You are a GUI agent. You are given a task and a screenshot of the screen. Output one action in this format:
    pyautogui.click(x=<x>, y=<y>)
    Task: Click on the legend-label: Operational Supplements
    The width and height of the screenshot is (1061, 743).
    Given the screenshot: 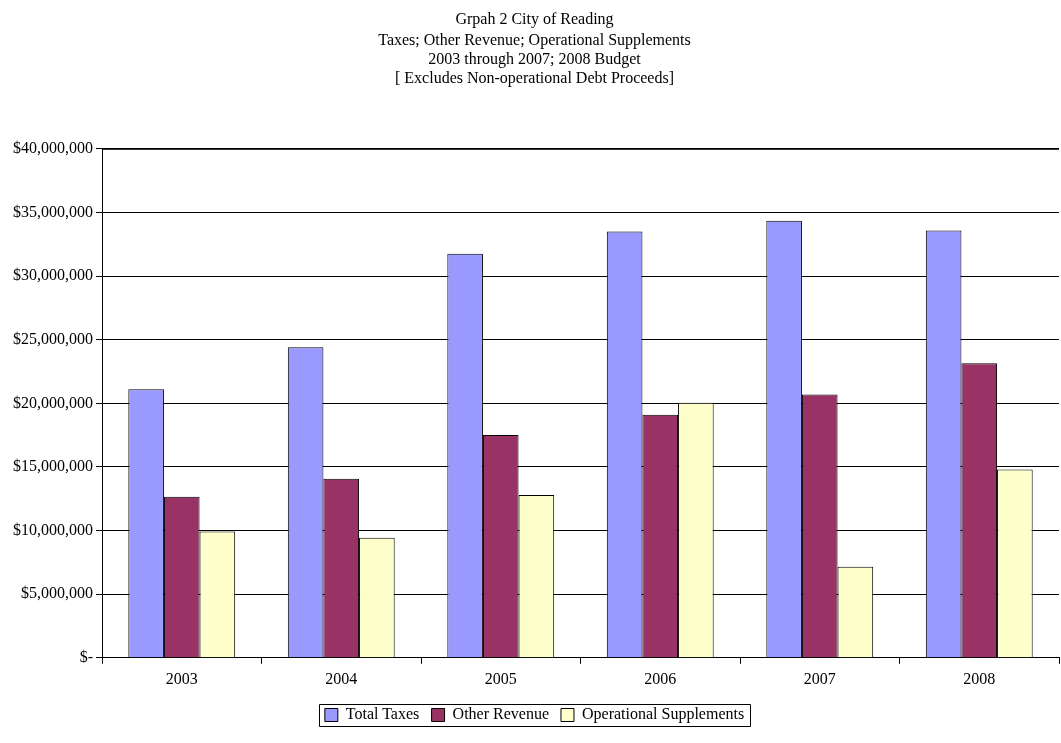 What is the action you would take?
    pyautogui.click(x=663, y=714)
    